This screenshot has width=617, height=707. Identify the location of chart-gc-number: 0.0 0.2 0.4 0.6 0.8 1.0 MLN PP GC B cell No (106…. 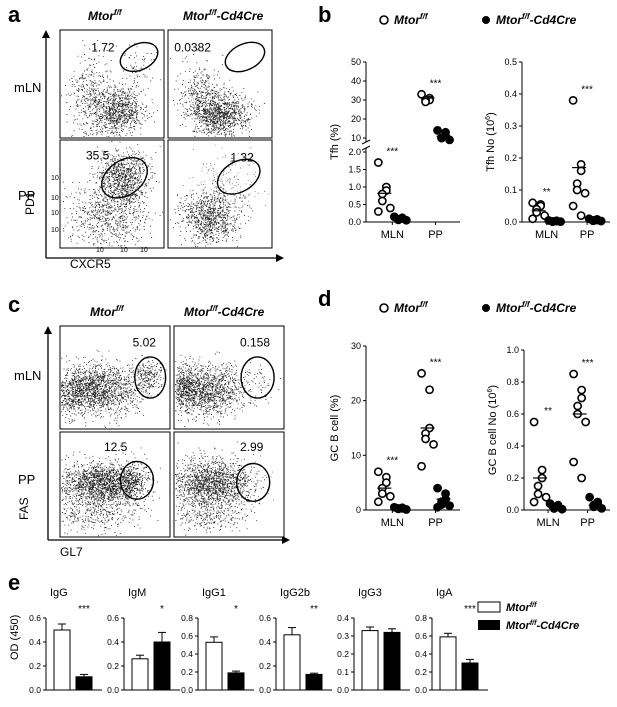
(548, 437).